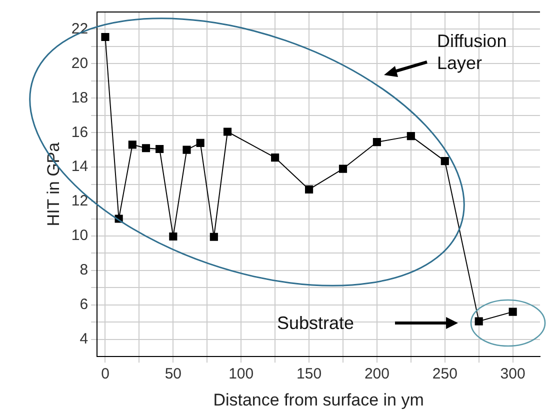  I want to click on x-tick-label: 200, so click(377, 374).